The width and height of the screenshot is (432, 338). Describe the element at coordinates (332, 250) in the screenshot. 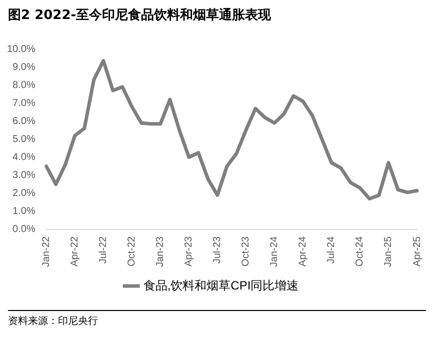

I see `x-tick-label: Jul-24` at that location.